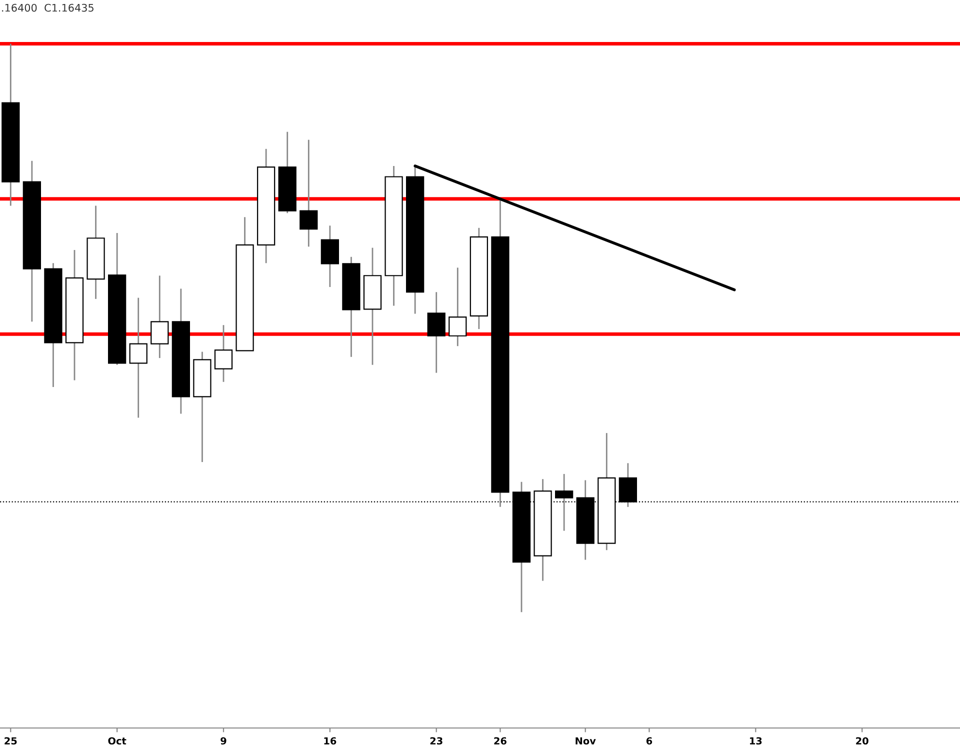 The width and height of the screenshot is (960, 750). I want to click on x-tick-label: 16, so click(330, 741).